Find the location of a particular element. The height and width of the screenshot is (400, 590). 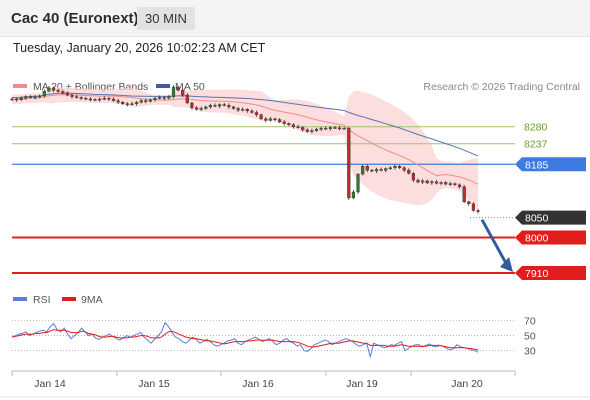

rsi-panel: 70 50 30 is located at coordinates (273, 337).